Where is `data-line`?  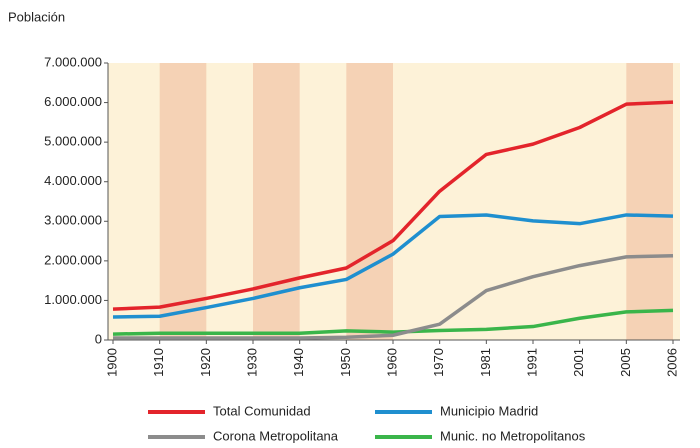 data-line is located at coordinates (393, 322).